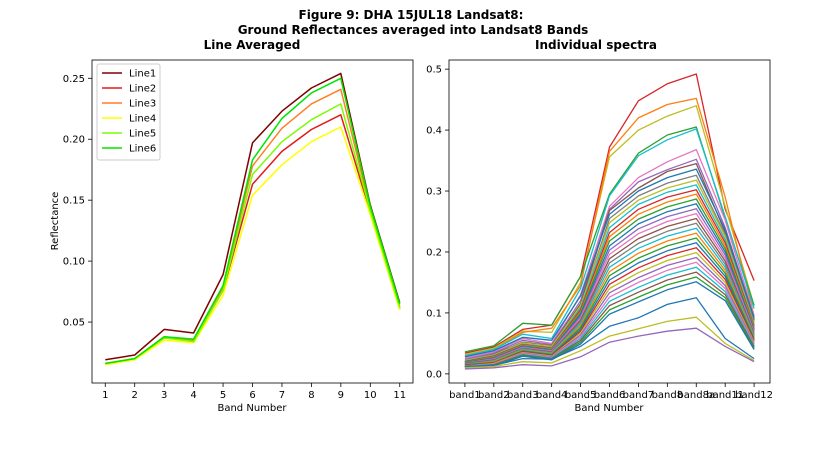 Image resolution: width=828 pixels, height=468 pixels. Describe the element at coordinates (193, 395) in the screenshot. I see `left-x-tick-label: 4` at that location.